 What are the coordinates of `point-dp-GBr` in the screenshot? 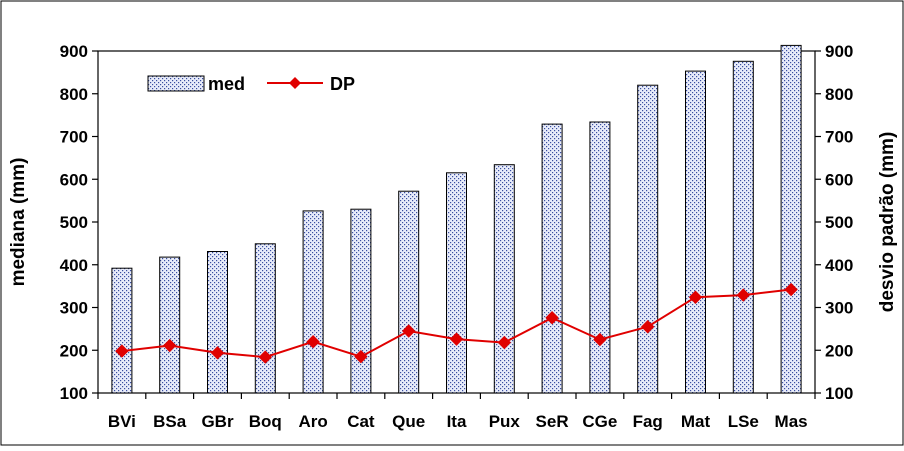 It's located at (217, 353).